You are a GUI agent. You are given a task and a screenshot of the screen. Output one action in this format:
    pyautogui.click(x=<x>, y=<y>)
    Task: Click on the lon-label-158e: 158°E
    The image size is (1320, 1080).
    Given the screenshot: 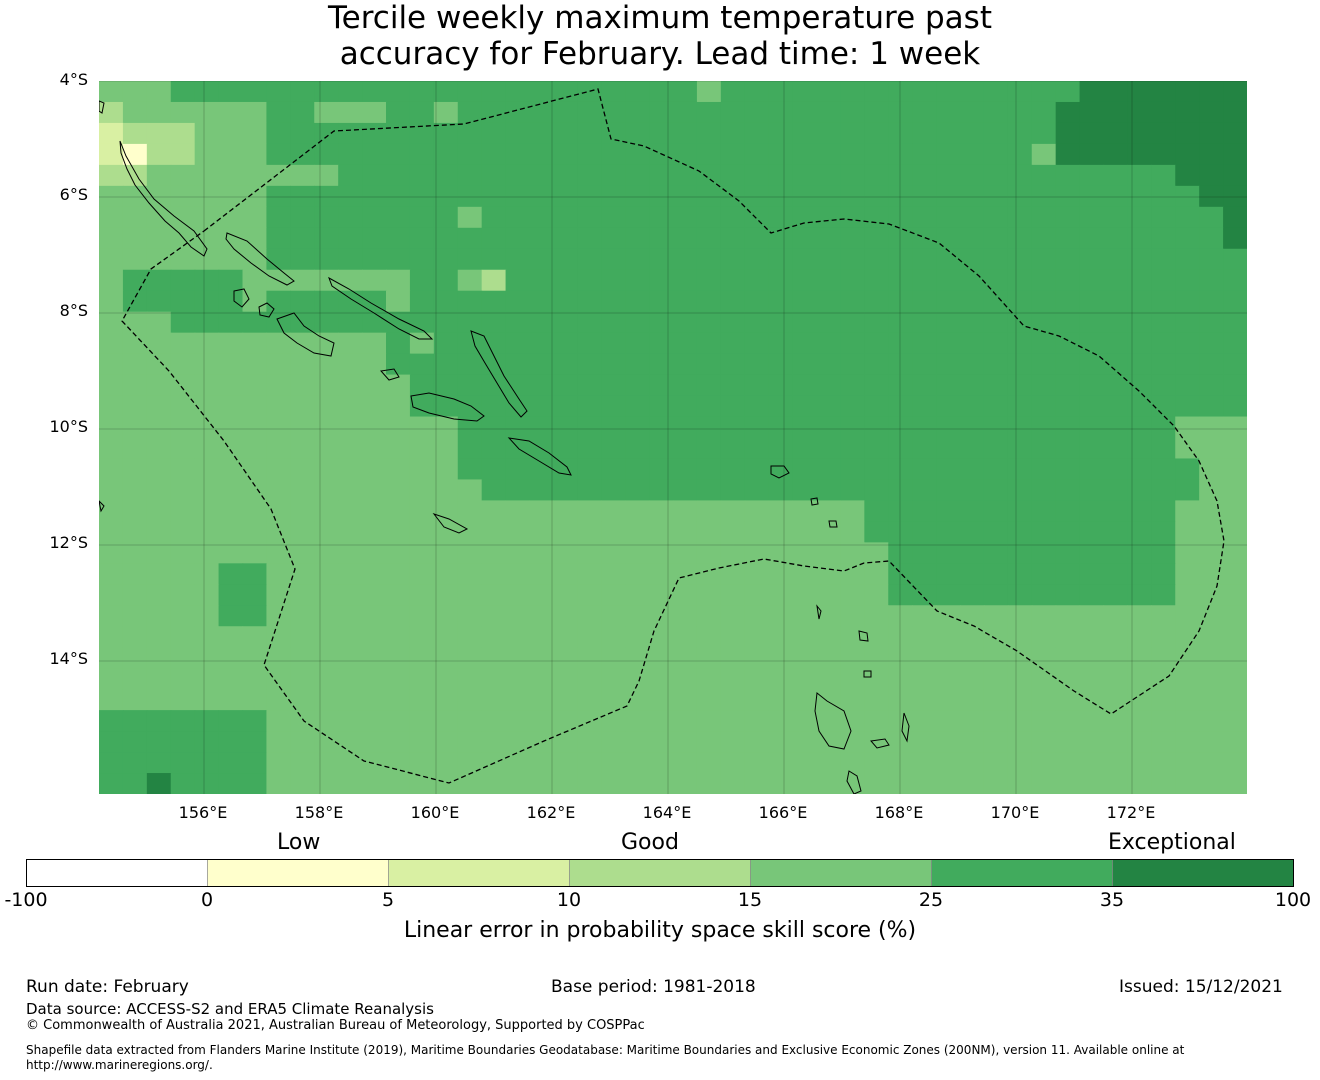 What is the action you would take?
    pyautogui.click(x=319, y=812)
    